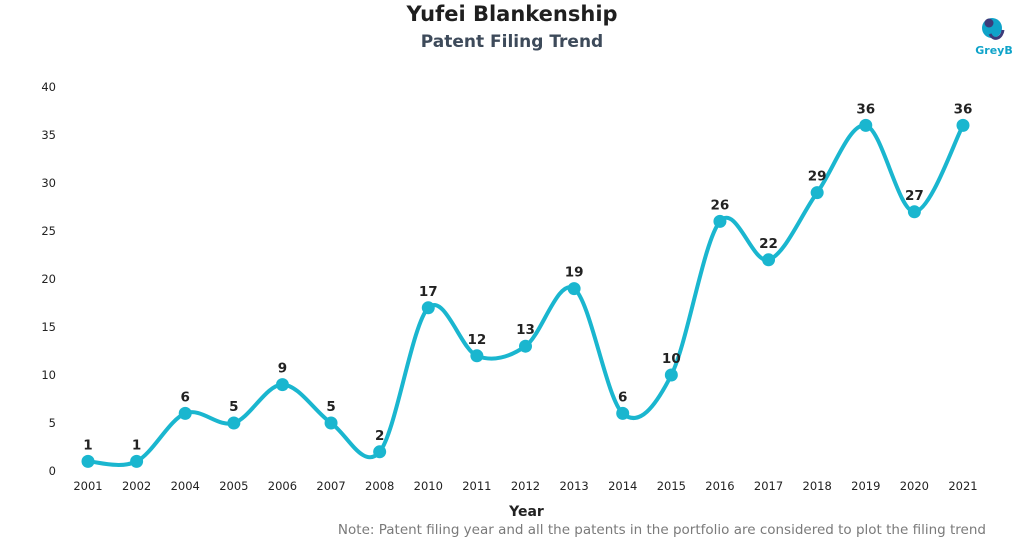  What do you see at coordinates (962, 486) in the screenshot?
I see `x-tick-label: 2021` at bounding box center [962, 486].